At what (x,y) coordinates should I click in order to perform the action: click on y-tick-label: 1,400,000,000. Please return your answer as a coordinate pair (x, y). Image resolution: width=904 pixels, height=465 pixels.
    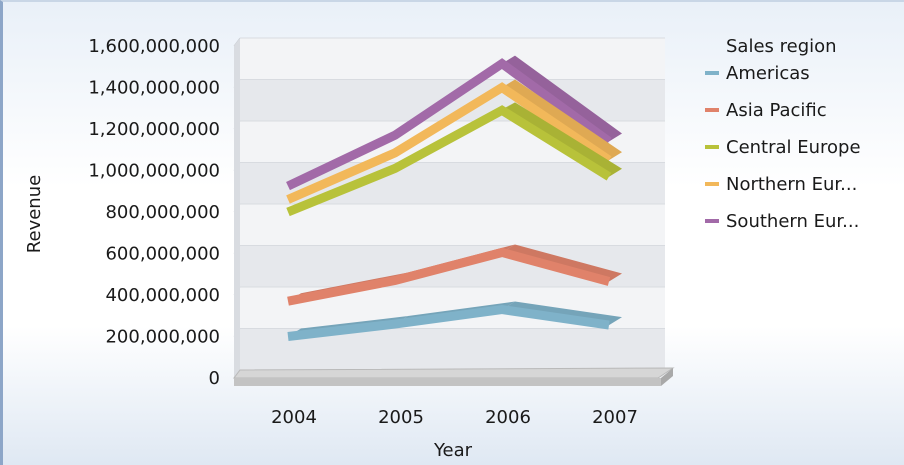
    Looking at the image, I should click on (154, 88).